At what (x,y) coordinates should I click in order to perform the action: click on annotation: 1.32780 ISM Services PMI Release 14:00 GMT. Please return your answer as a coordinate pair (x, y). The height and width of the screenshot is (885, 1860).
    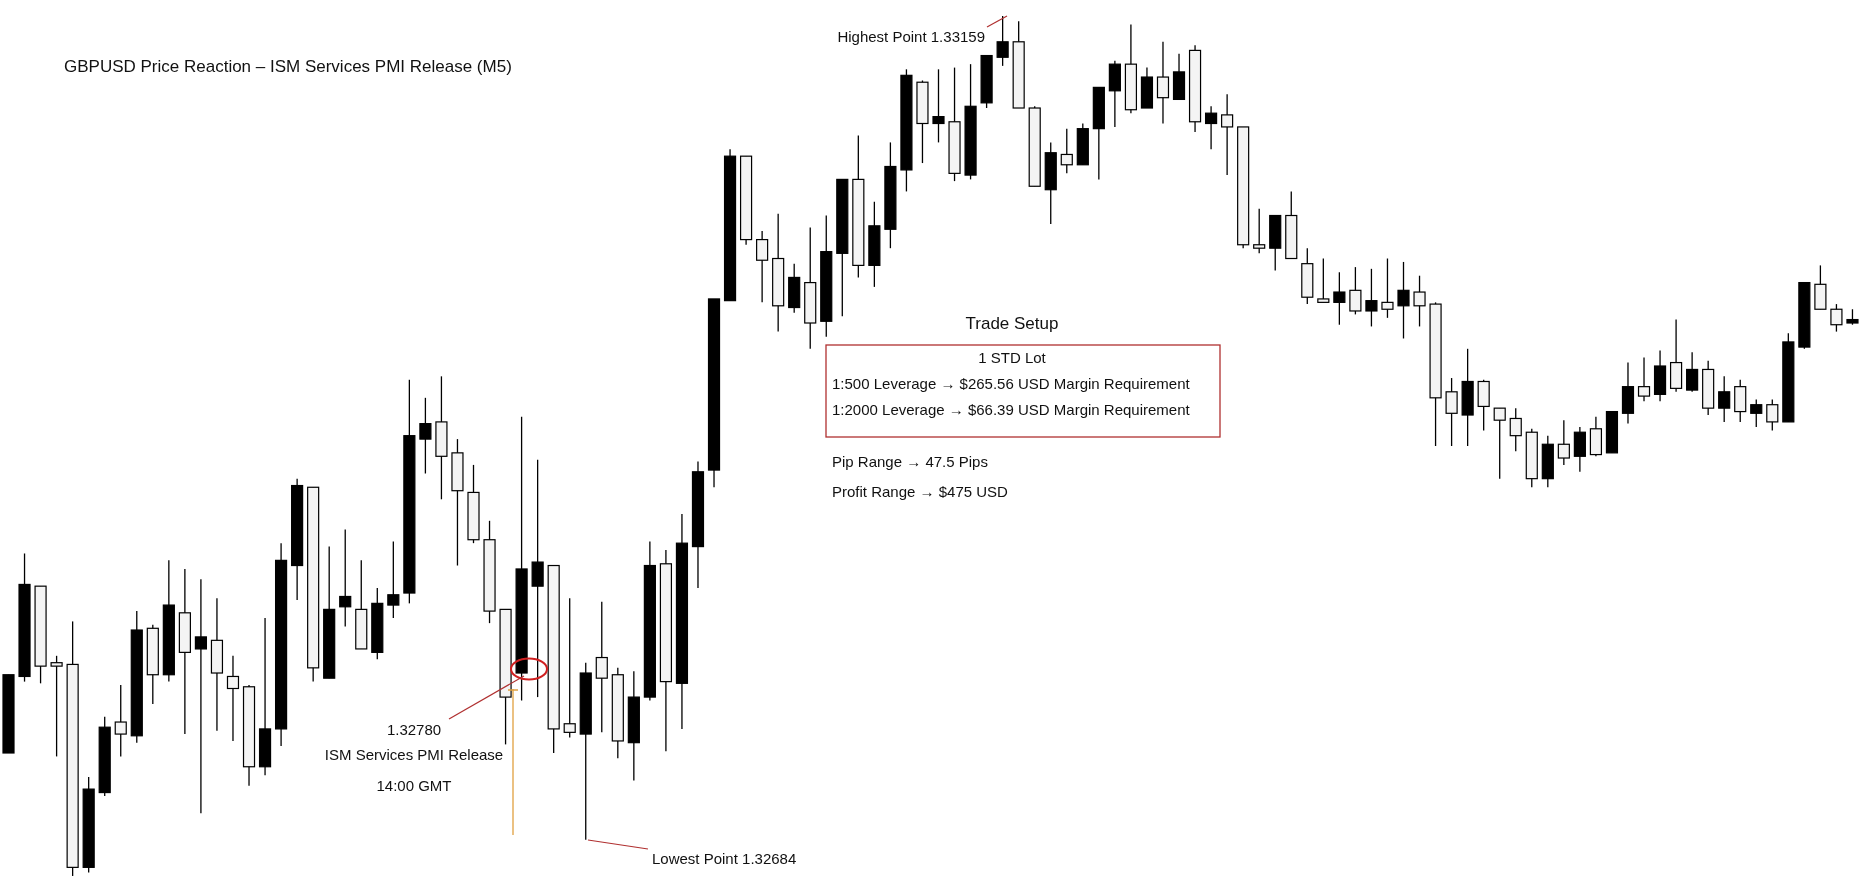
    Looking at the image, I should click on (414, 757).